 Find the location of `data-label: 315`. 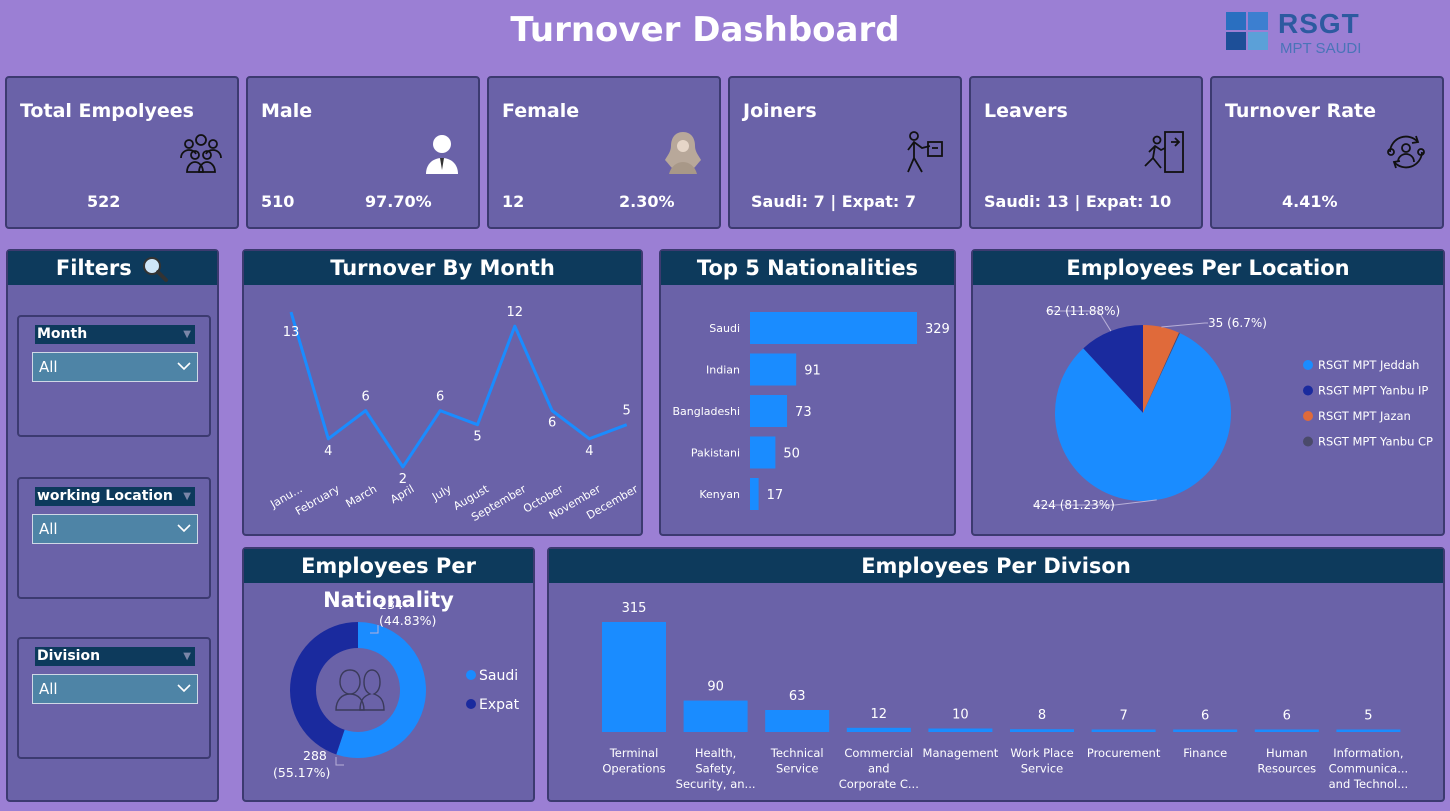

data-label: 315 is located at coordinates (634, 608).